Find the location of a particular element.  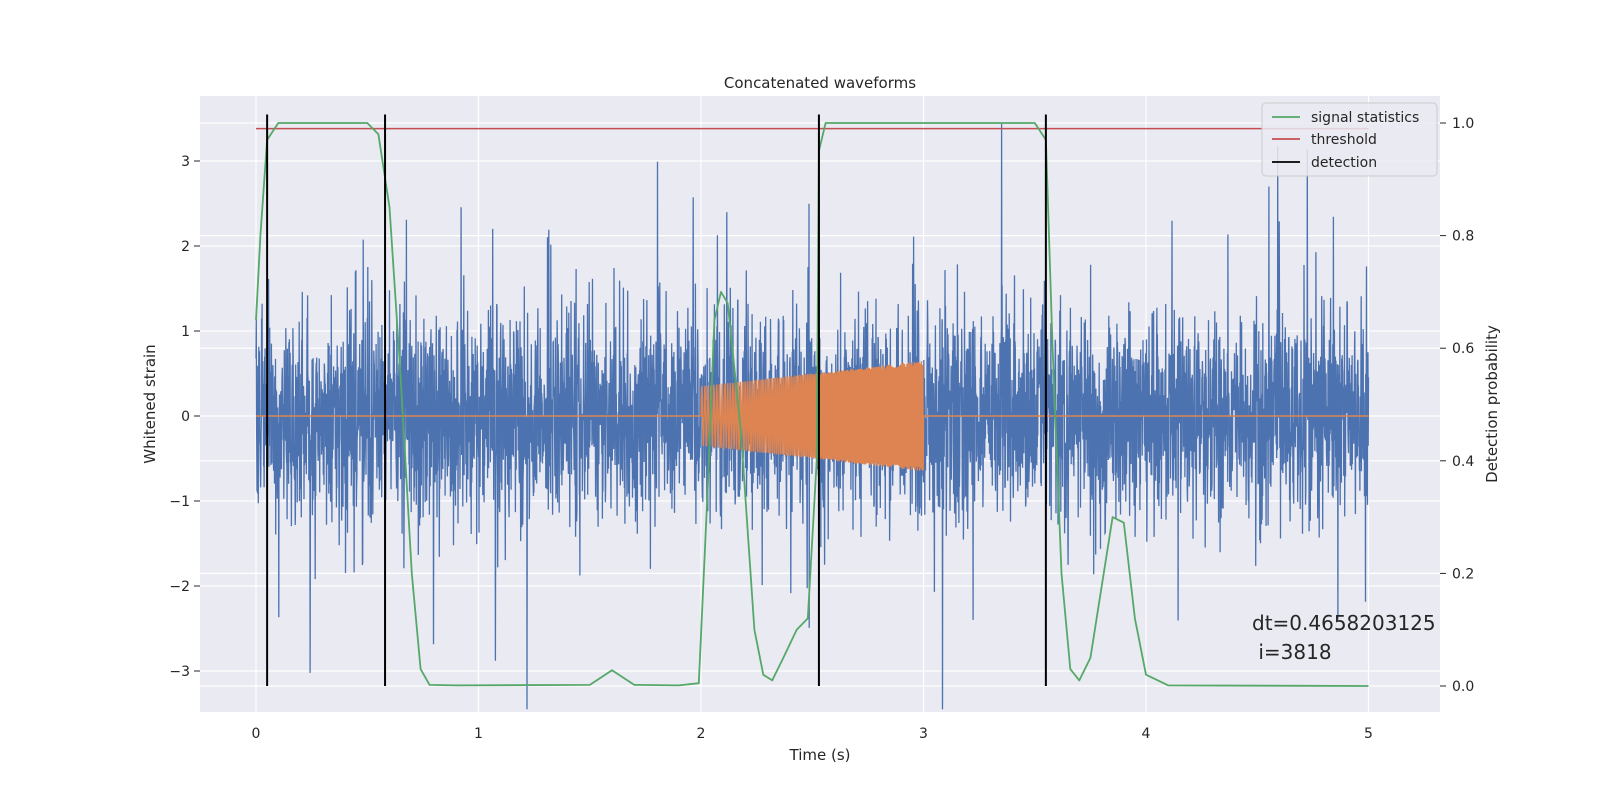

y-tick-label: −2 is located at coordinates (179, 587).